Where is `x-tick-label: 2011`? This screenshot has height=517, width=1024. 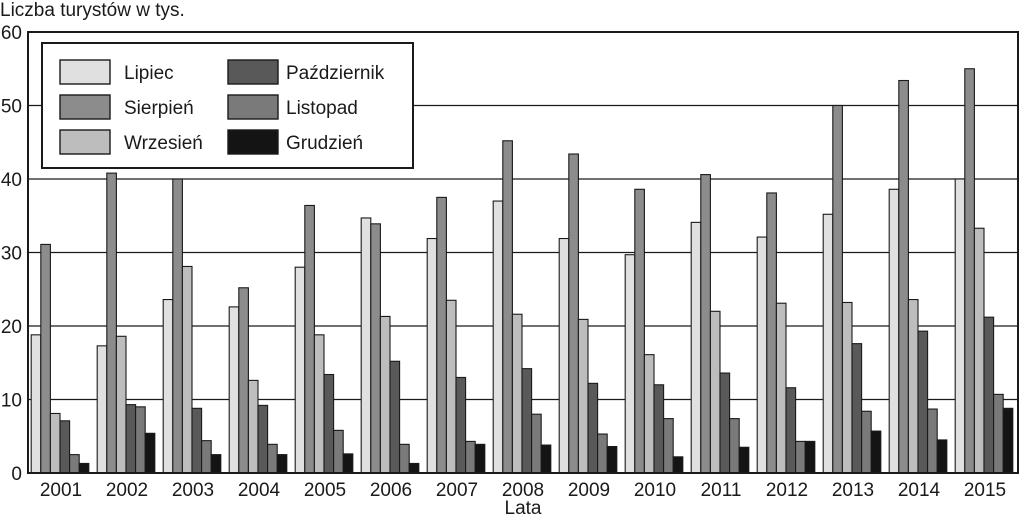 x-tick-label: 2011 is located at coordinates (721, 490).